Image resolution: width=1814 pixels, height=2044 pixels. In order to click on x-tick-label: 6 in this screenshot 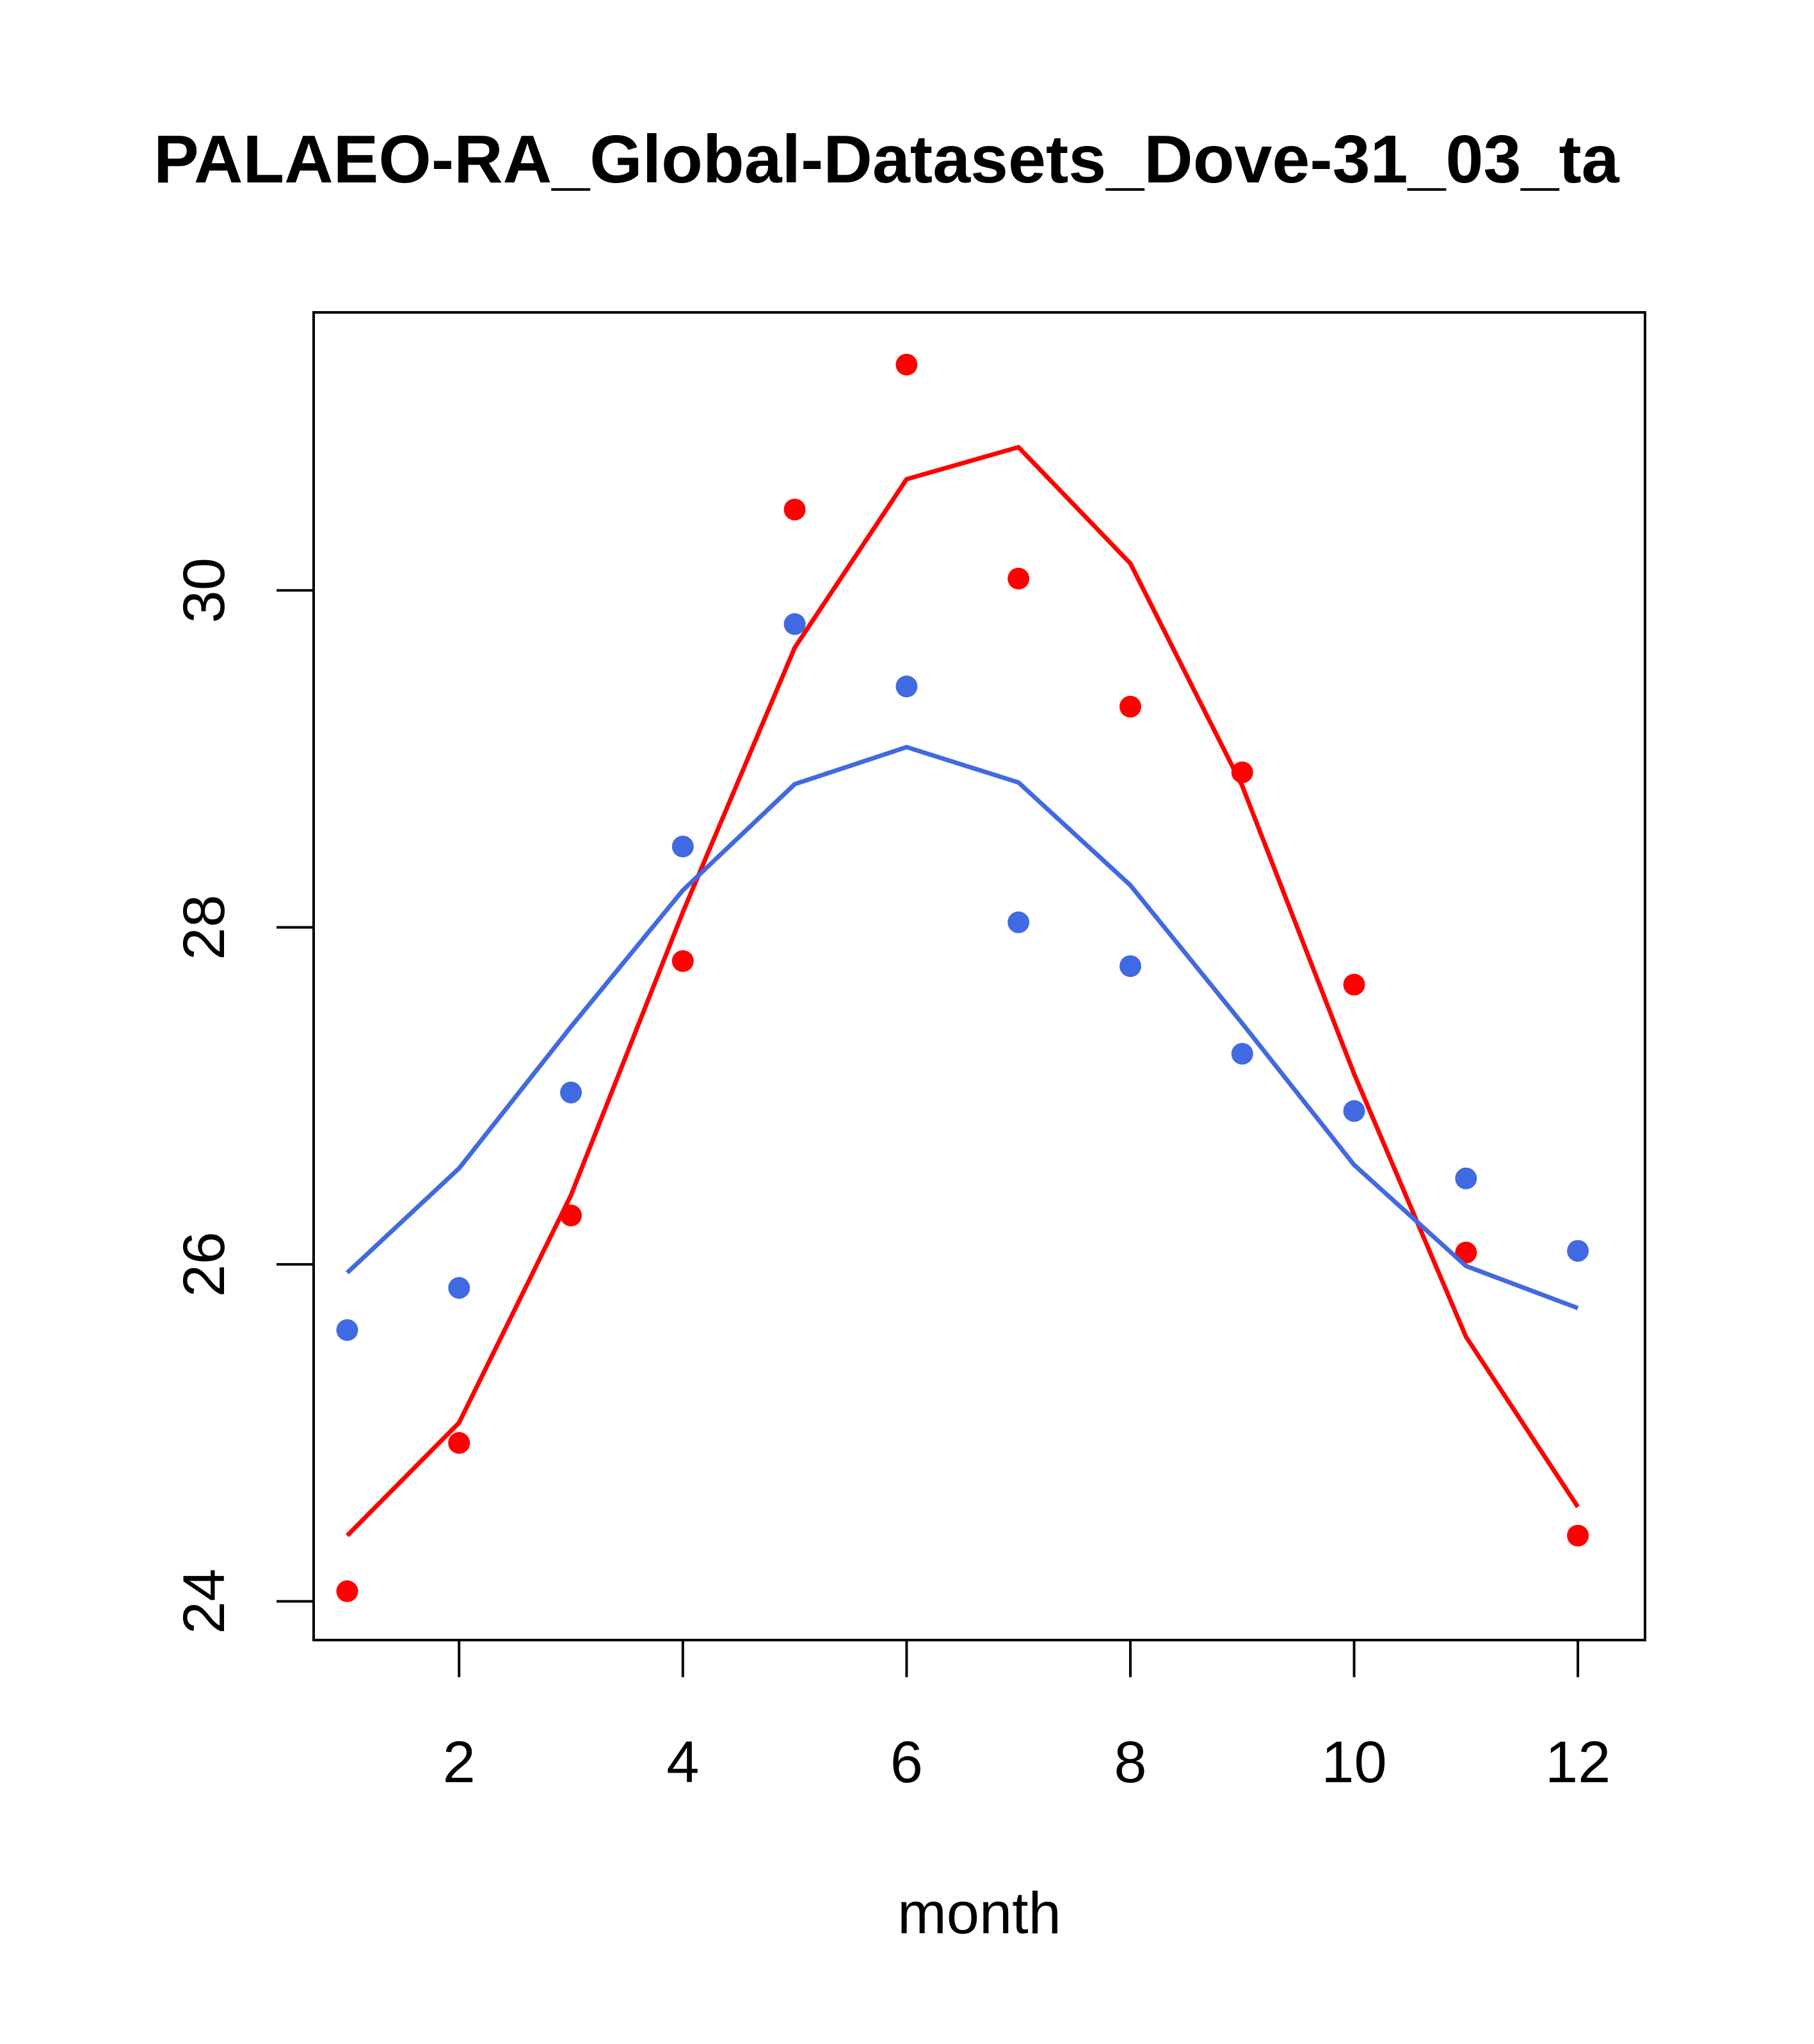, I will do `click(906, 1762)`.